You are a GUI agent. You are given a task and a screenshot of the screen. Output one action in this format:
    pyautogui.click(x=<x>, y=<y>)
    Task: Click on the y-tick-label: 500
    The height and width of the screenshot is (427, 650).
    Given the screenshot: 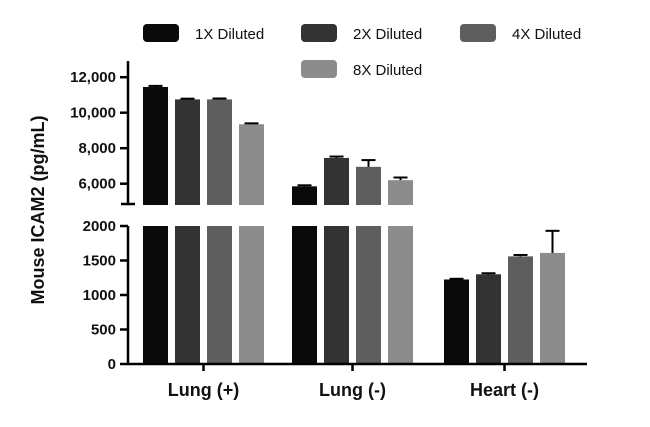 What is the action you would take?
    pyautogui.click(x=103, y=330)
    